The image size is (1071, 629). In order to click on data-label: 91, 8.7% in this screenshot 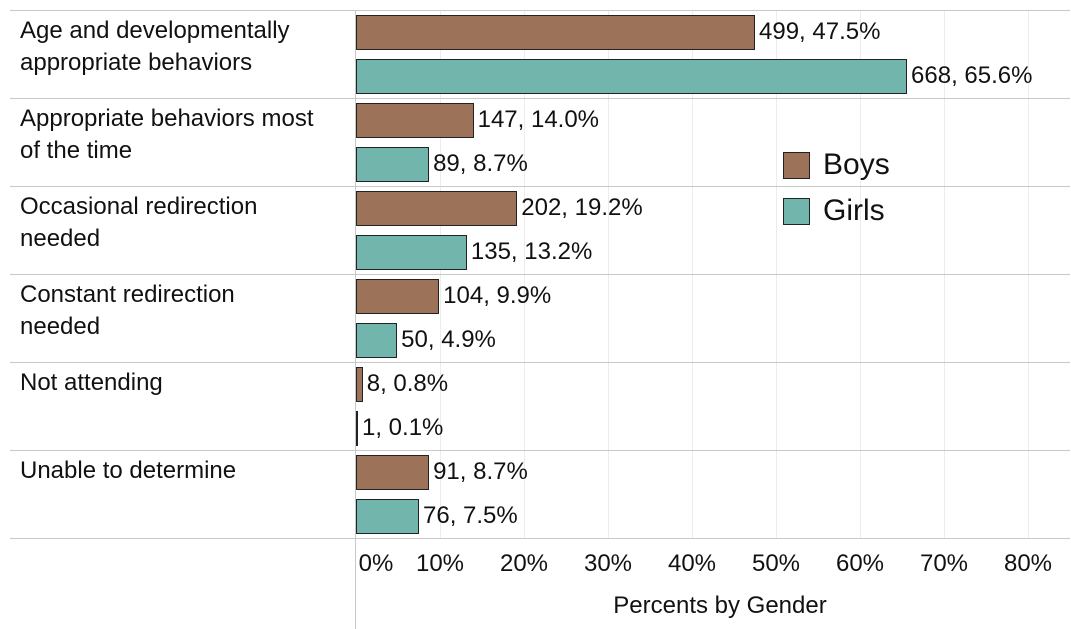, I will do `click(480, 471)`.